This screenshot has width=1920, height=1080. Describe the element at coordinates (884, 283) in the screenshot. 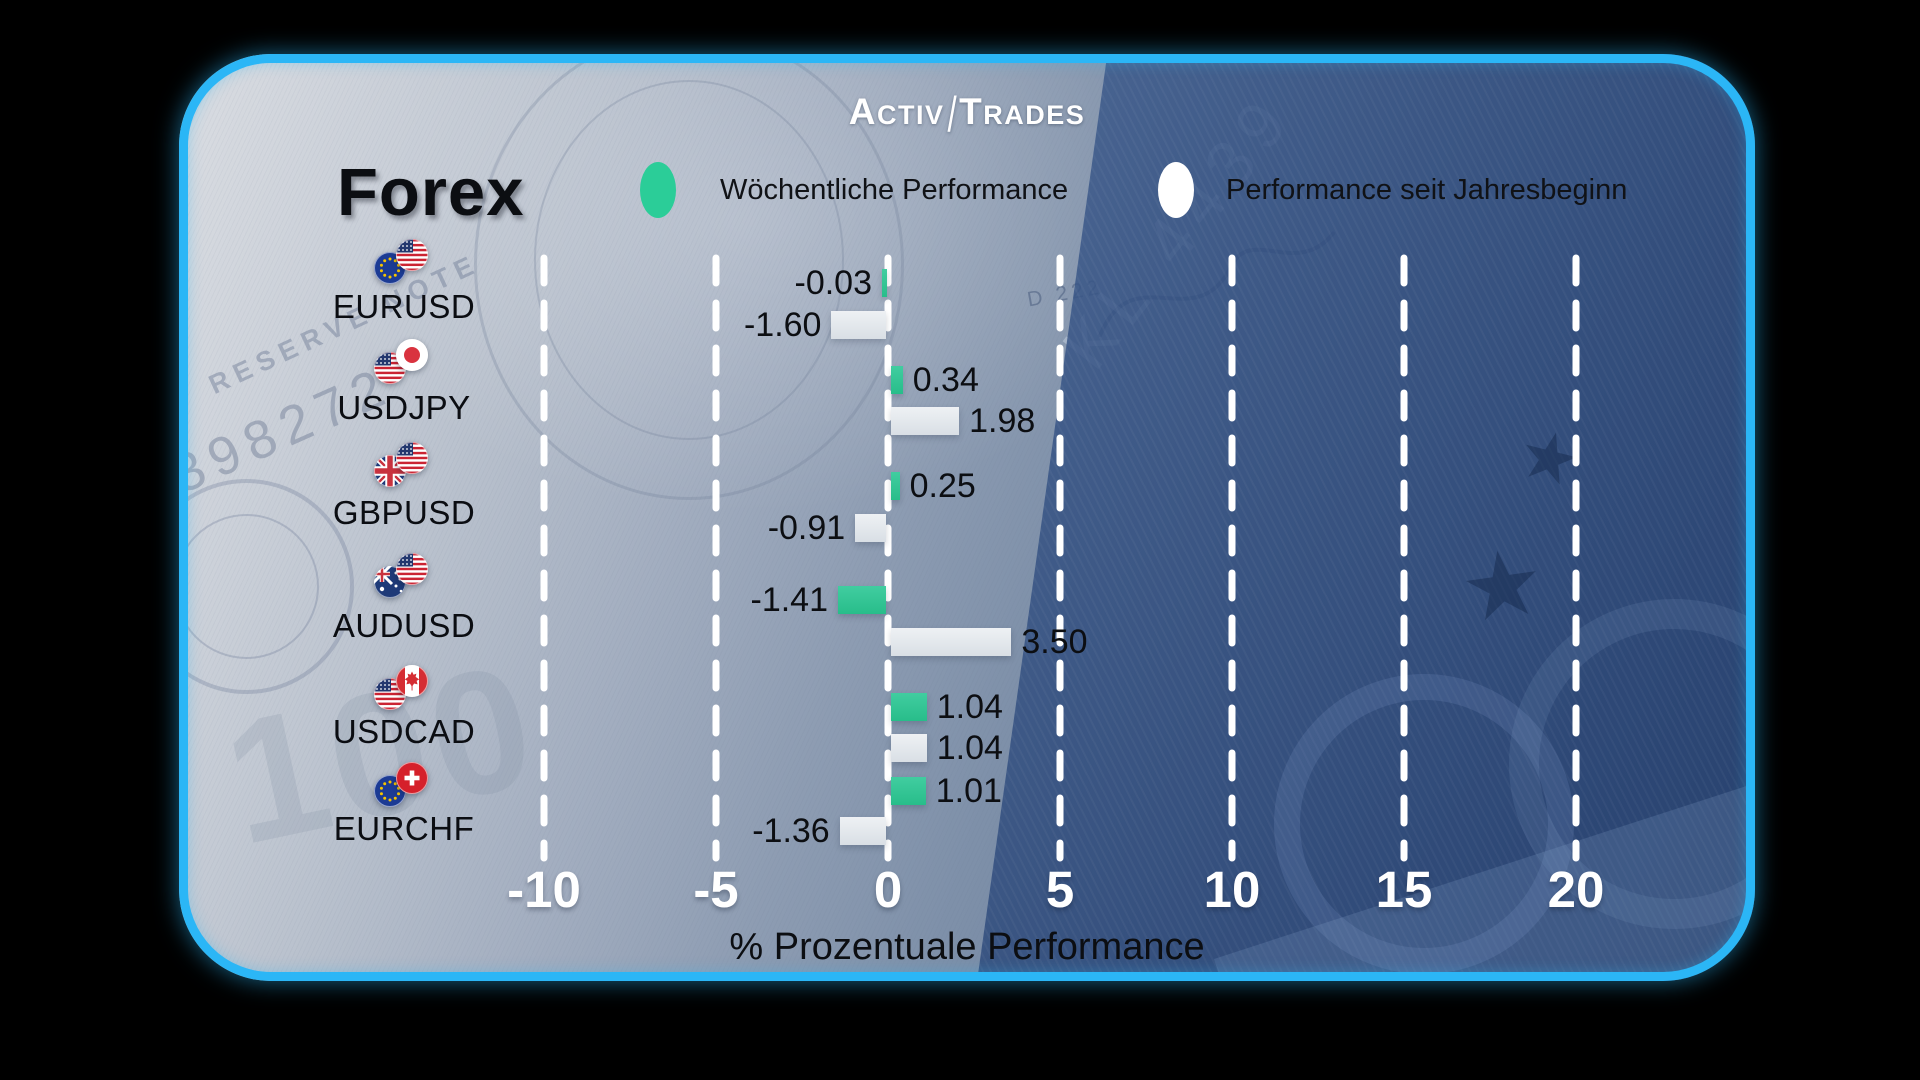

I see `bar-weekly-EURUSD` at that location.